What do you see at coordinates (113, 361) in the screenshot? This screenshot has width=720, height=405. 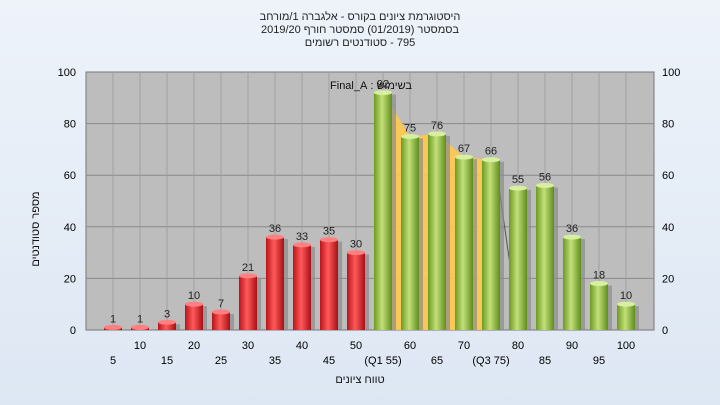 I see `x-tick-label: 5` at bounding box center [113, 361].